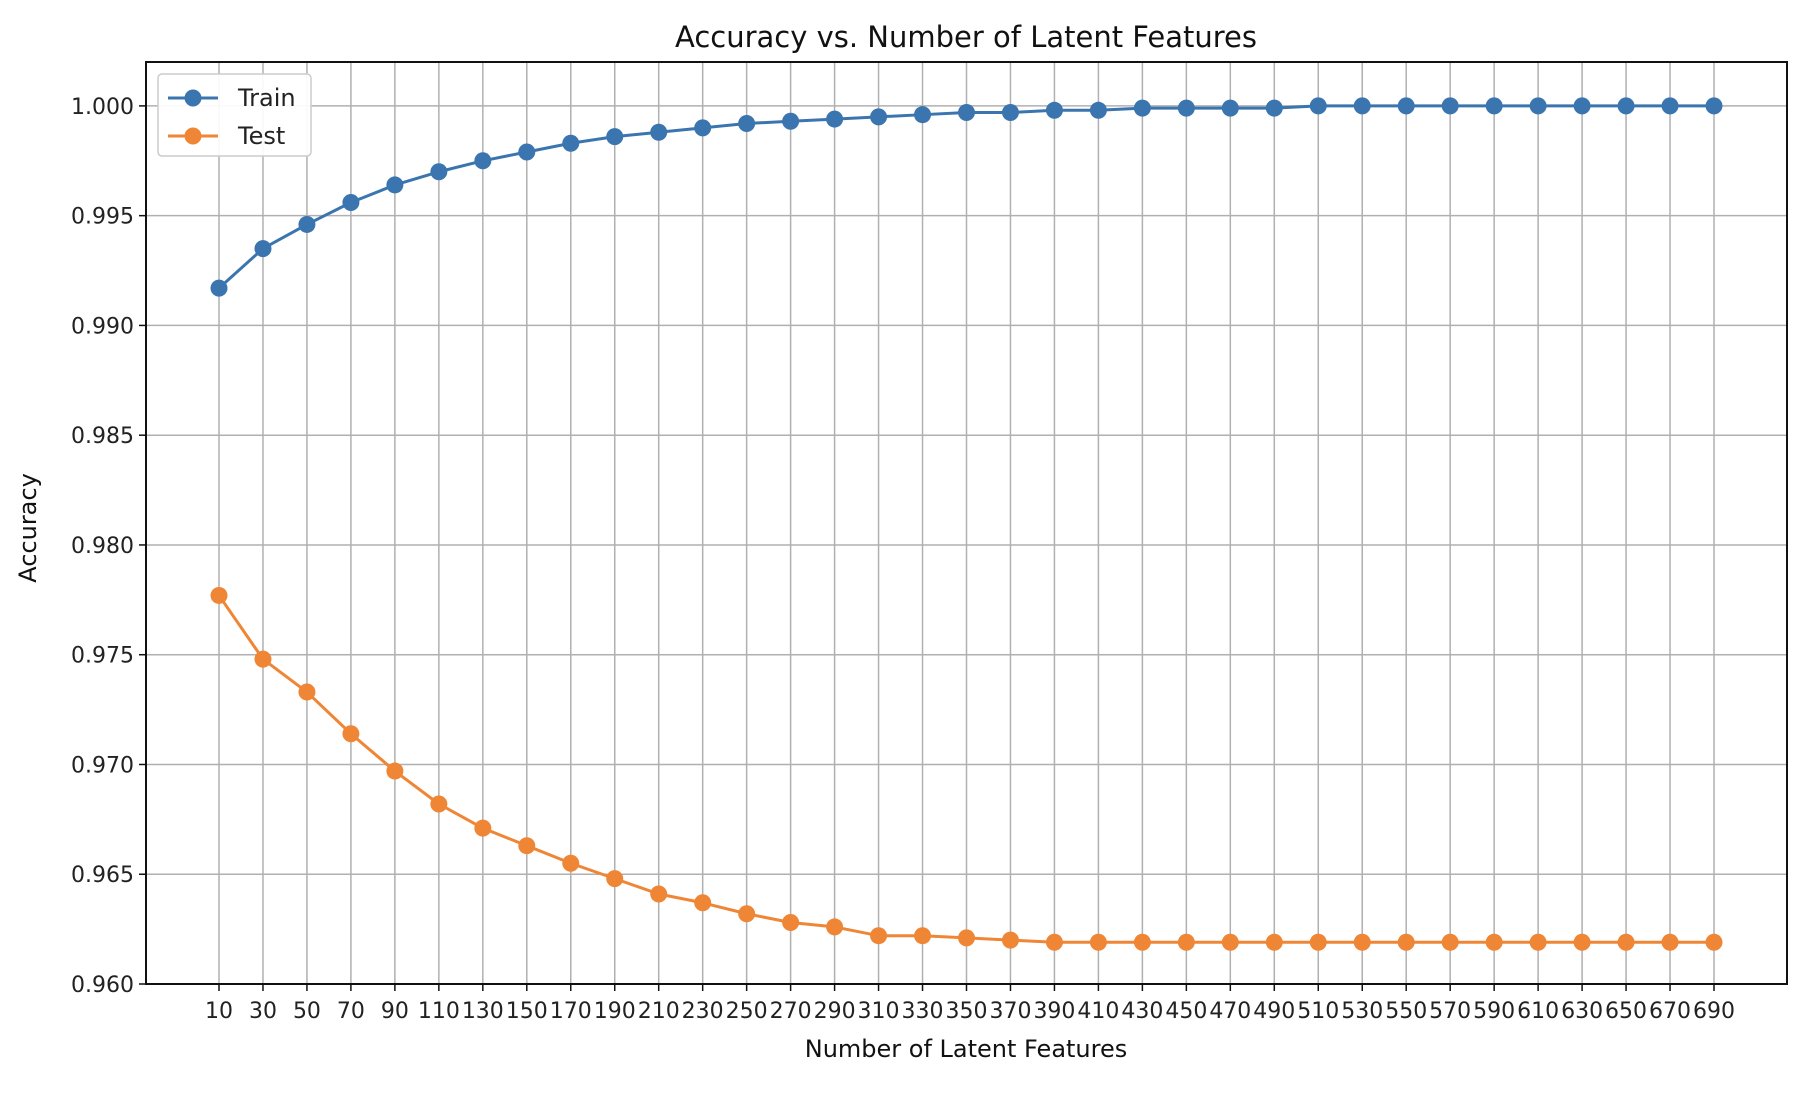 This screenshot has height=1102, width=1810. What do you see at coordinates (263, 1011) in the screenshot?
I see `x-tick-label: 30` at bounding box center [263, 1011].